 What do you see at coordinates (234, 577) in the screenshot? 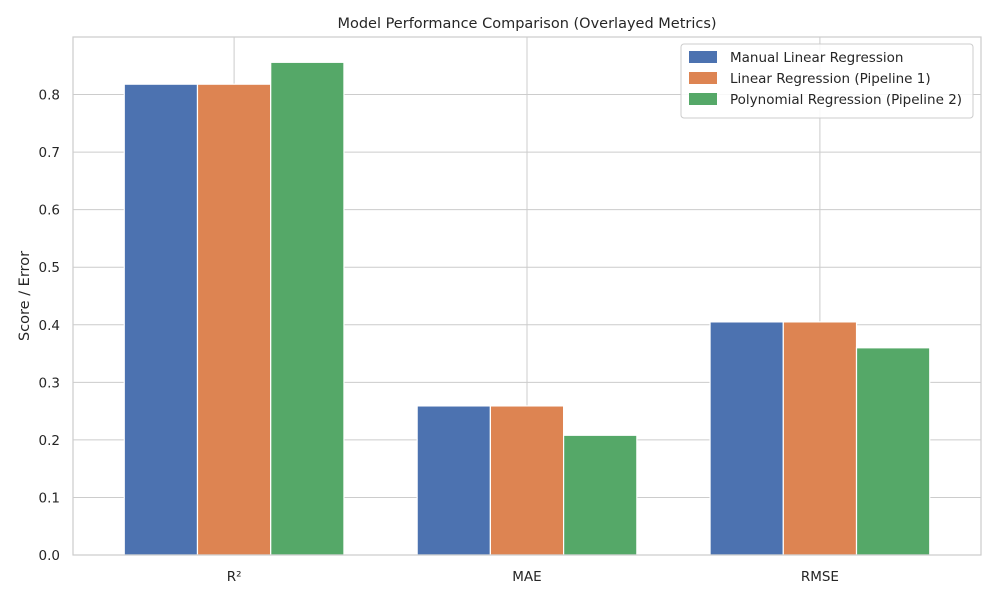
I see `x-tick-label: R²` at bounding box center [234, 577].